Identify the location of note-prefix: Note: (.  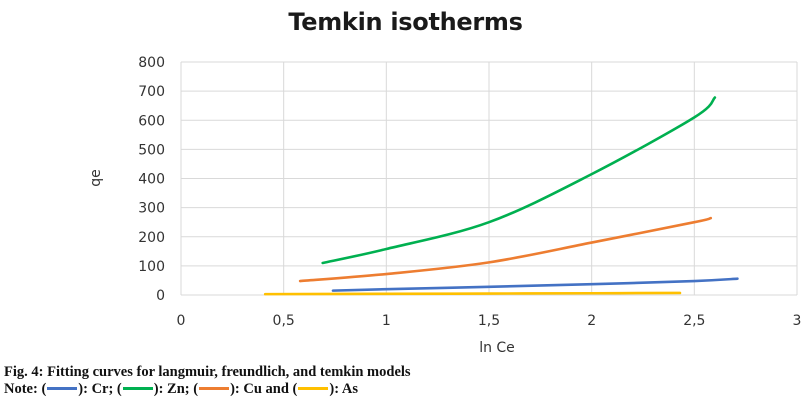
(25, 389).